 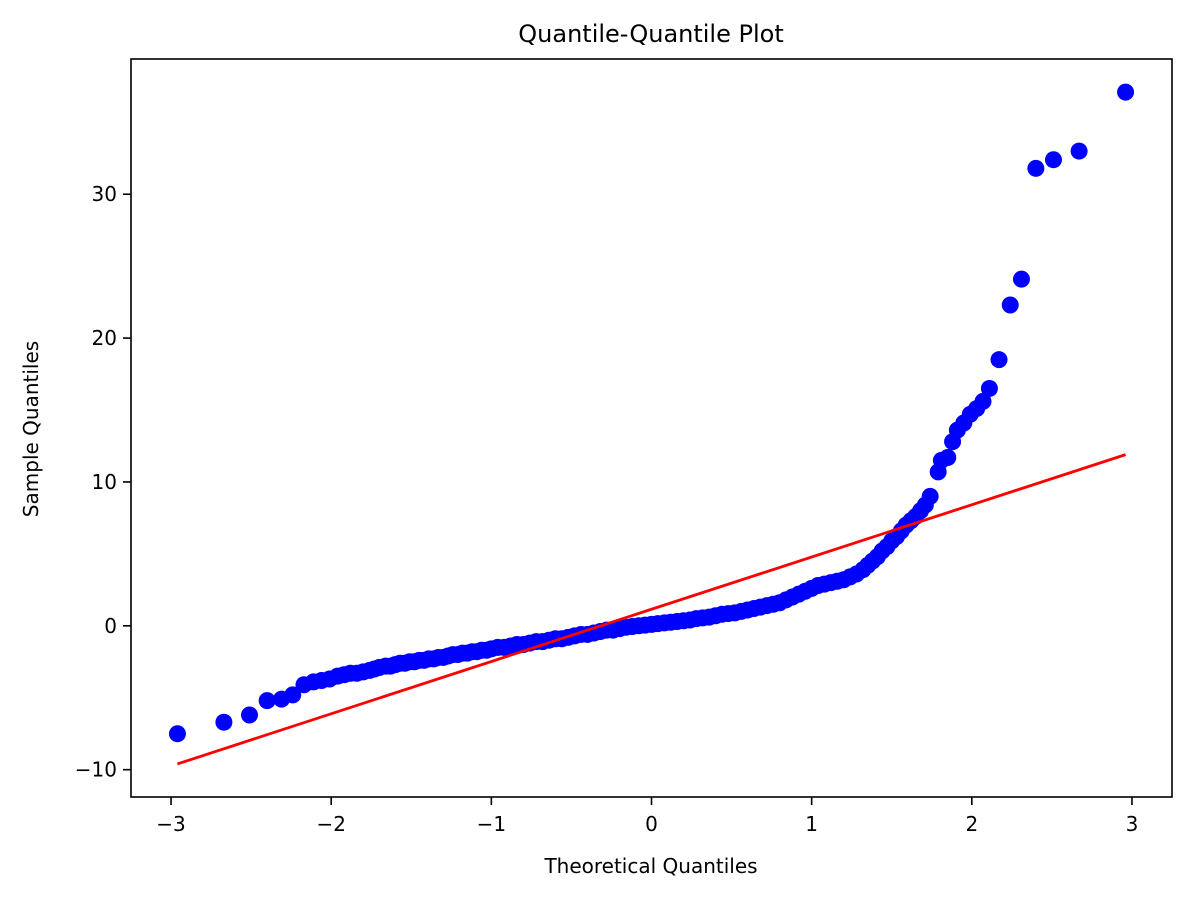 What do you see at coordinates (491, 824) in the screenshot?
I see `x-tick-label: −1` at bounding box center [491, 824].